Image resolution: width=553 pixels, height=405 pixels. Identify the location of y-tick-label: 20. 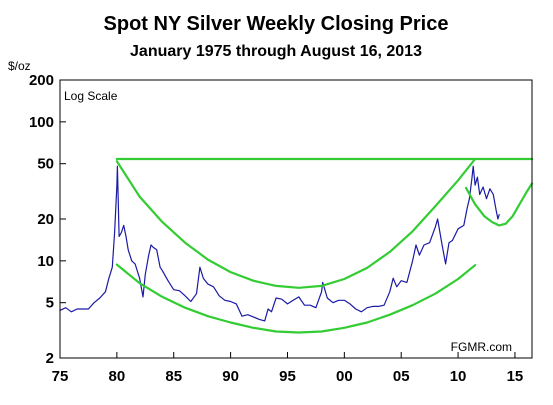
(45, 219).